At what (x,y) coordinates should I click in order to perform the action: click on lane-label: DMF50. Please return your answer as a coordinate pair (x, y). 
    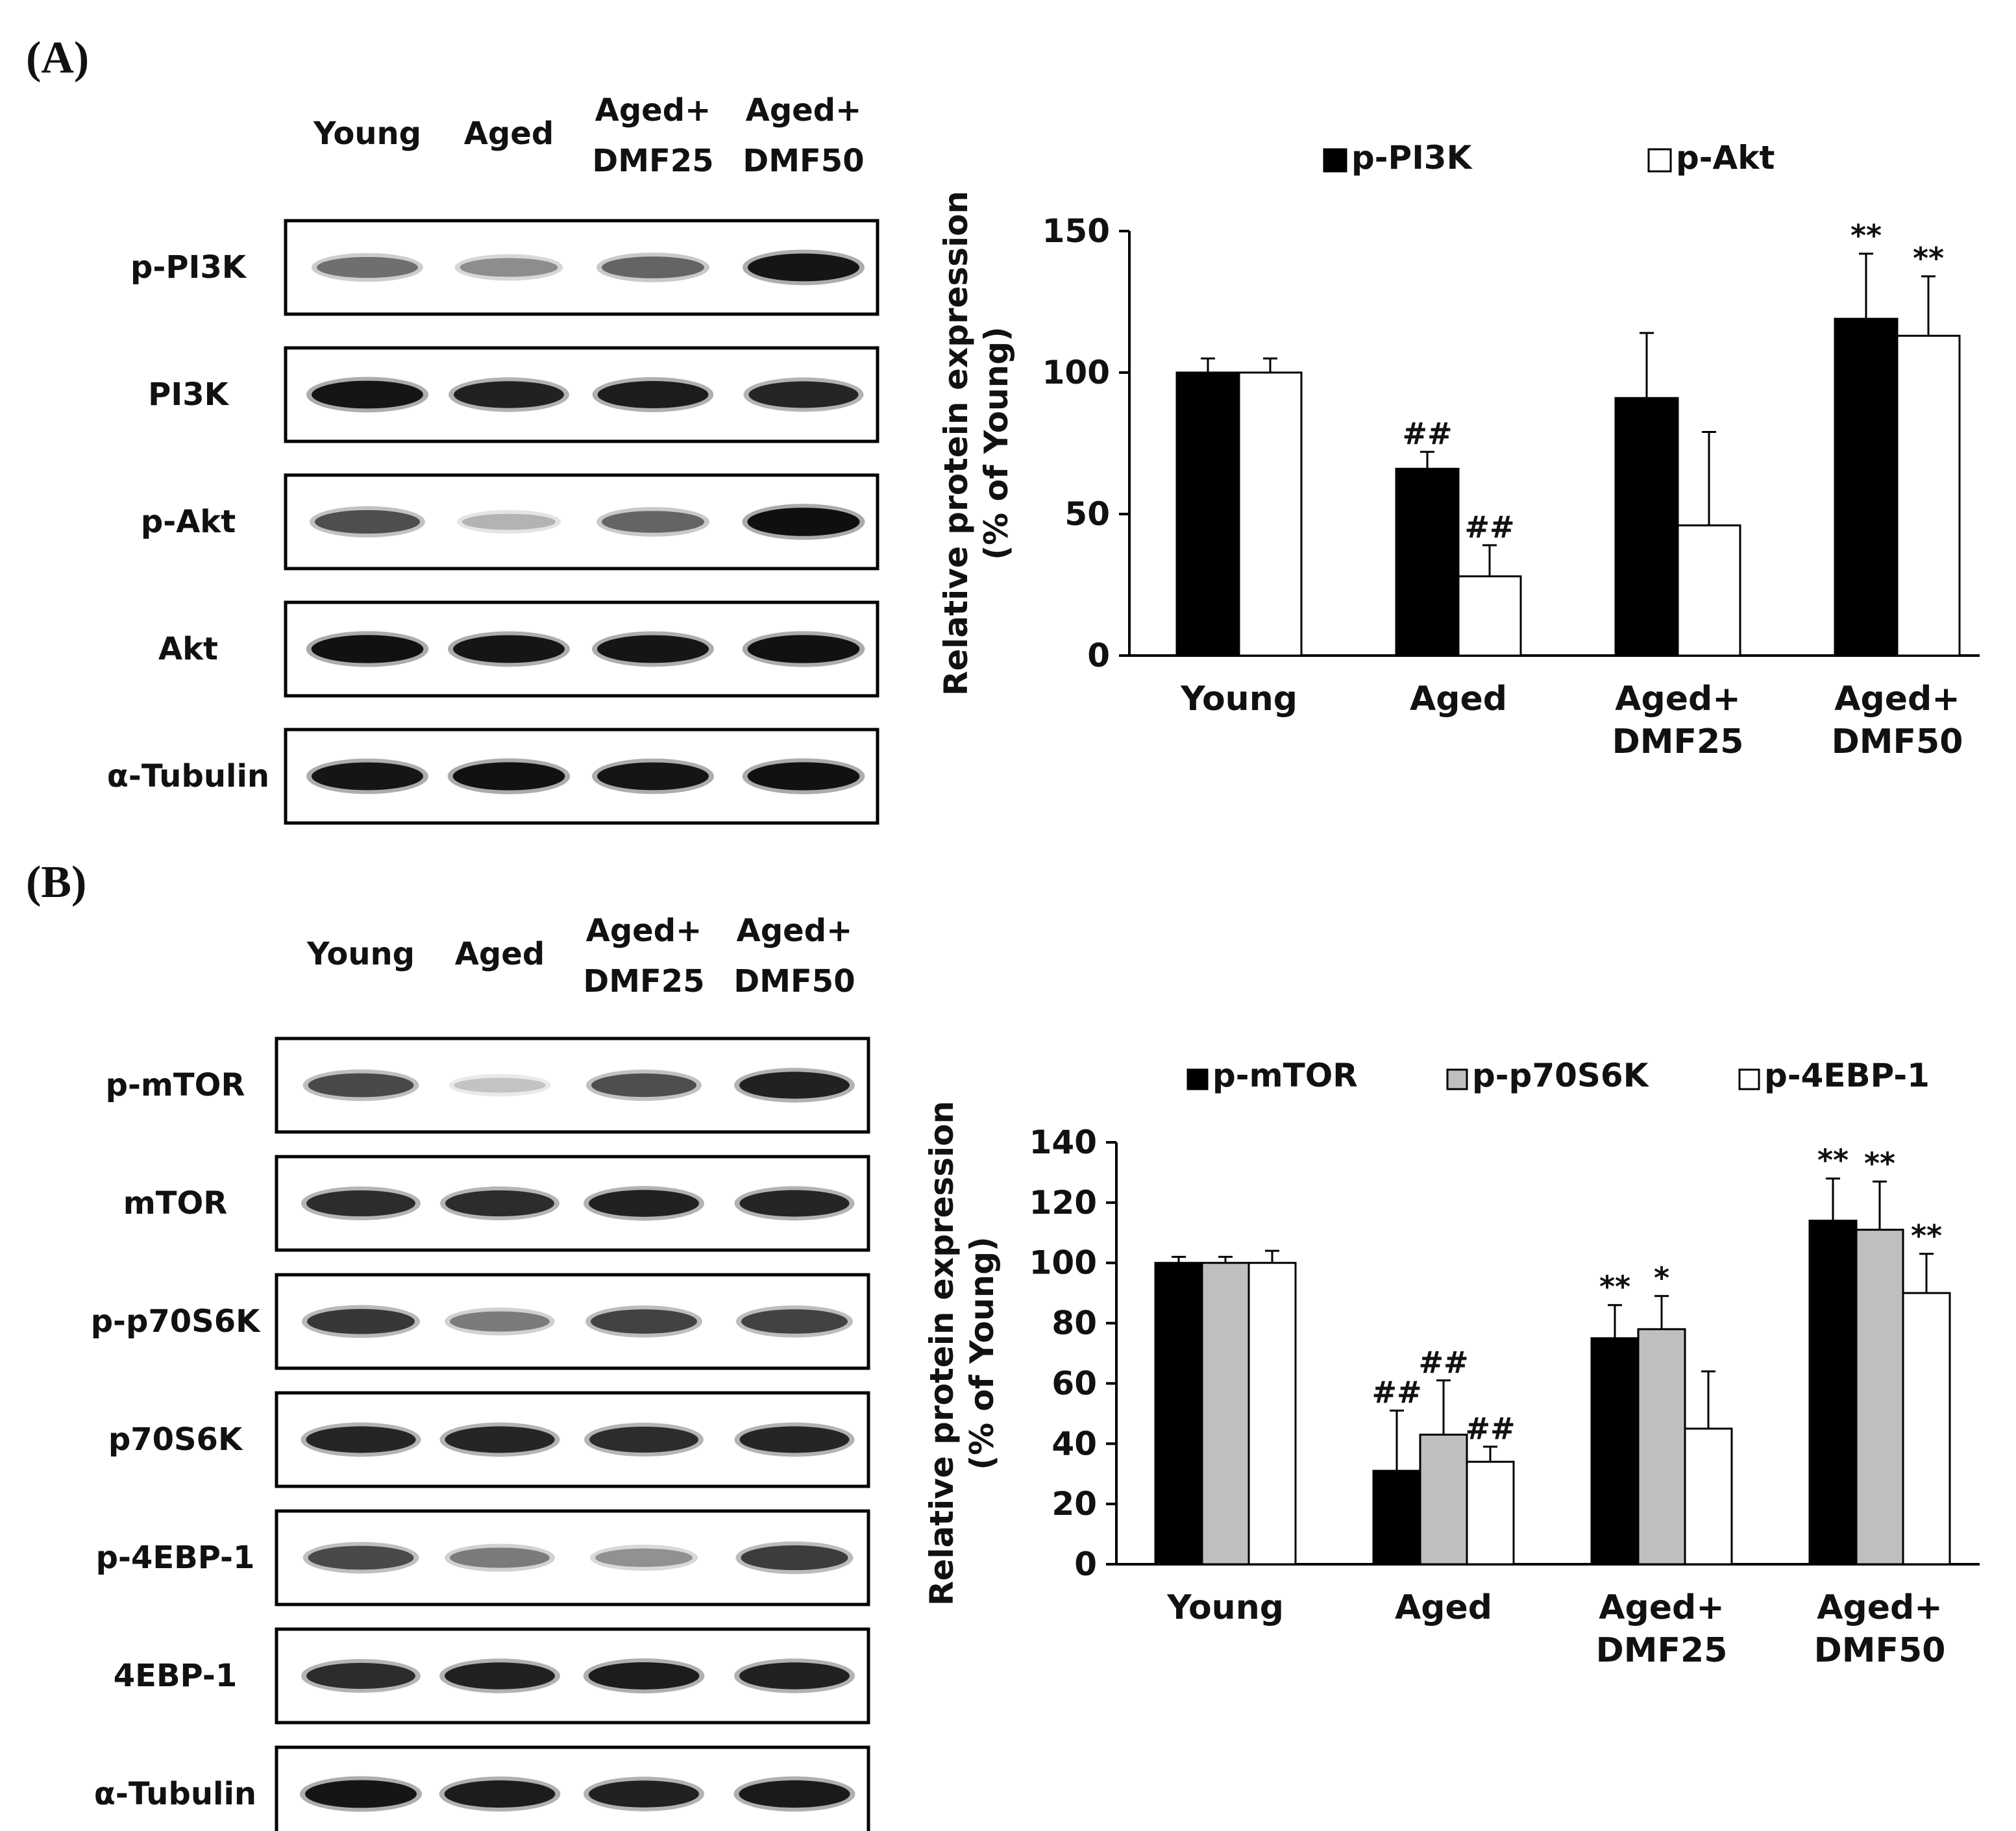
    Looking at the image, I should click on (794, 982).